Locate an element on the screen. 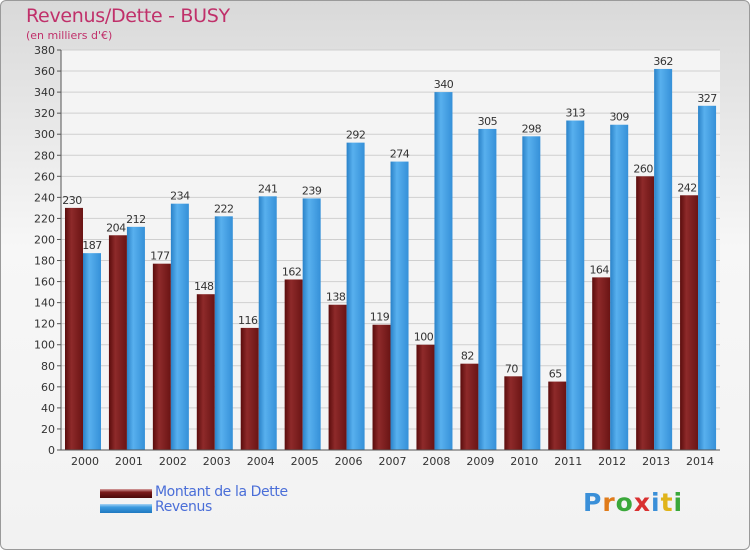  x-tick-label: 2001 is located at coordinates (129, 461).